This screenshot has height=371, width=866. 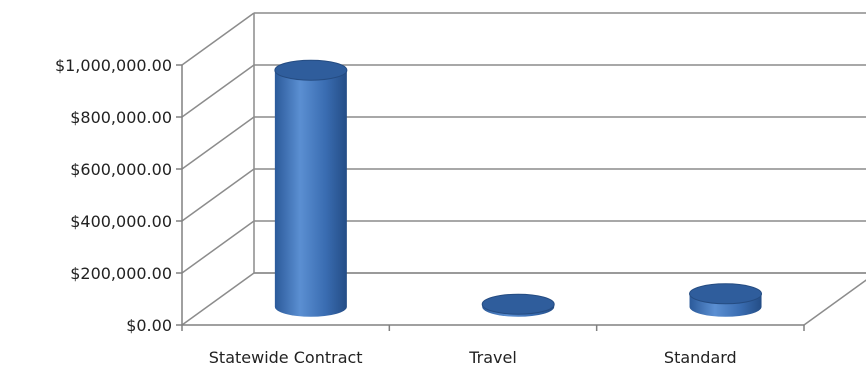 What do you see at coordinates (286, 357) in the screenshot?
I see `x-category-label: Statewide Contract` at bounding box center [286, 357].